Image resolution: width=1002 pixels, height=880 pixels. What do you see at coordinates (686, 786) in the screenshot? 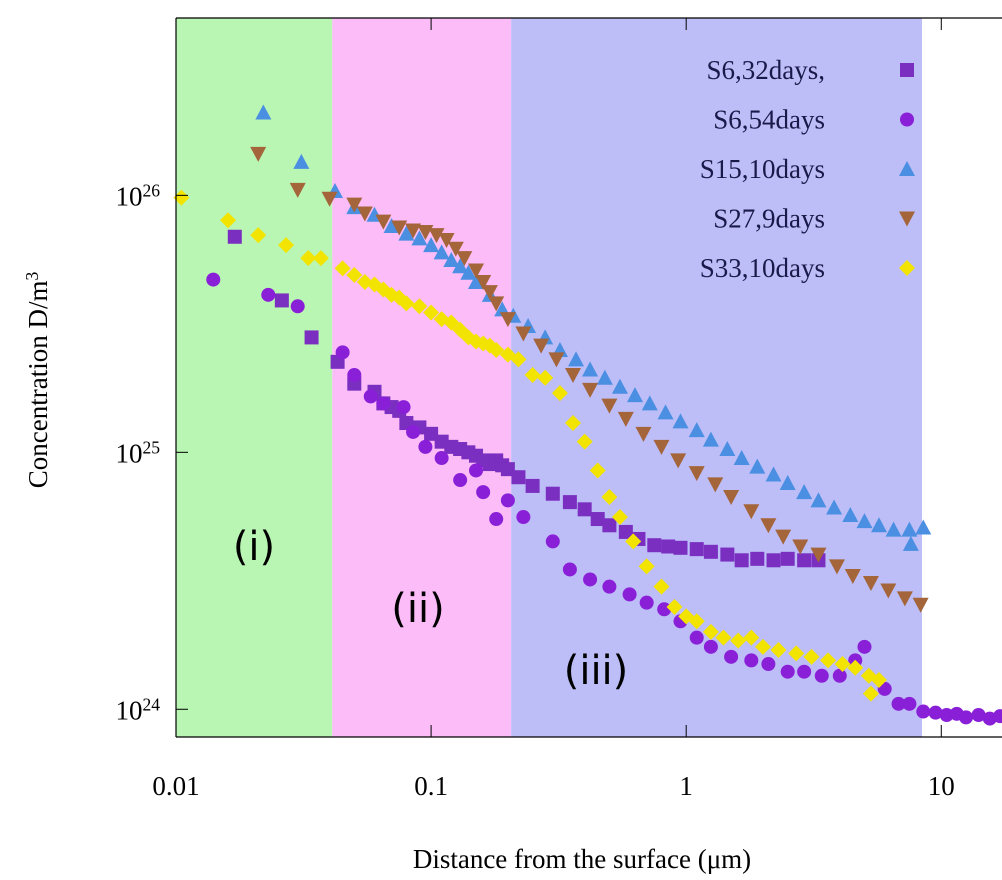
I see `x-tick-label: 1` at bounding box center [686, 786].